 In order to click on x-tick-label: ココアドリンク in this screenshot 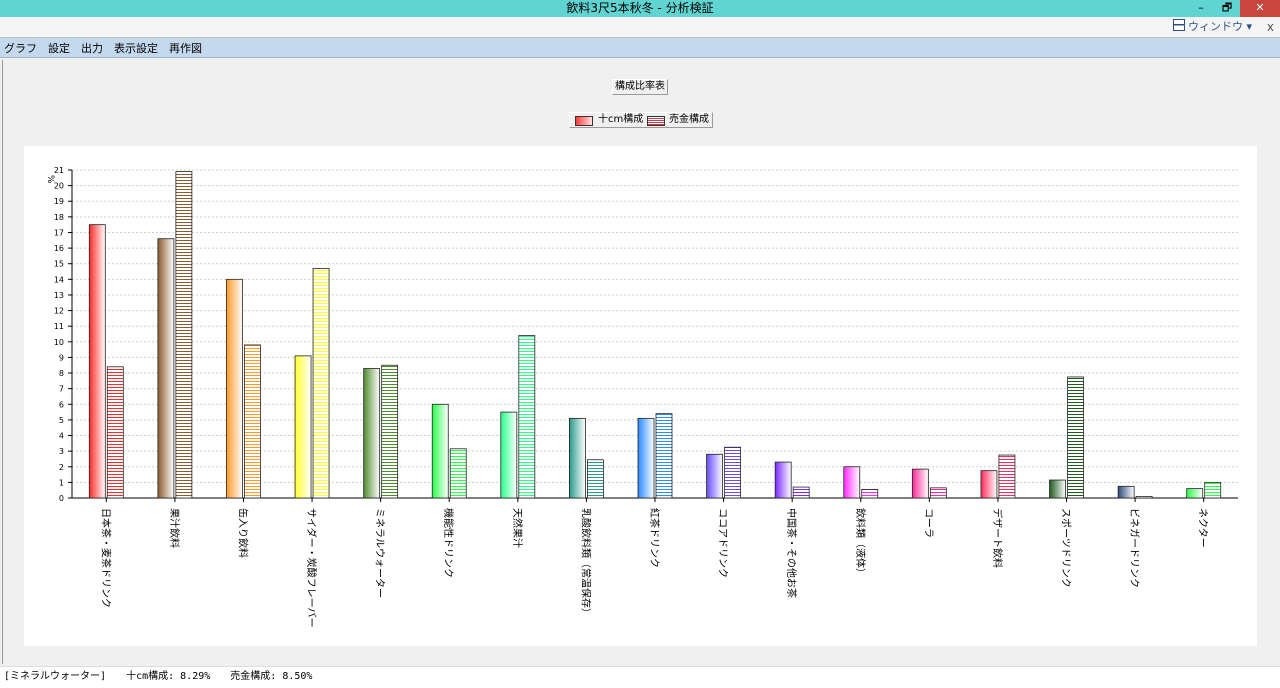, I will do `click(723, 543)`.